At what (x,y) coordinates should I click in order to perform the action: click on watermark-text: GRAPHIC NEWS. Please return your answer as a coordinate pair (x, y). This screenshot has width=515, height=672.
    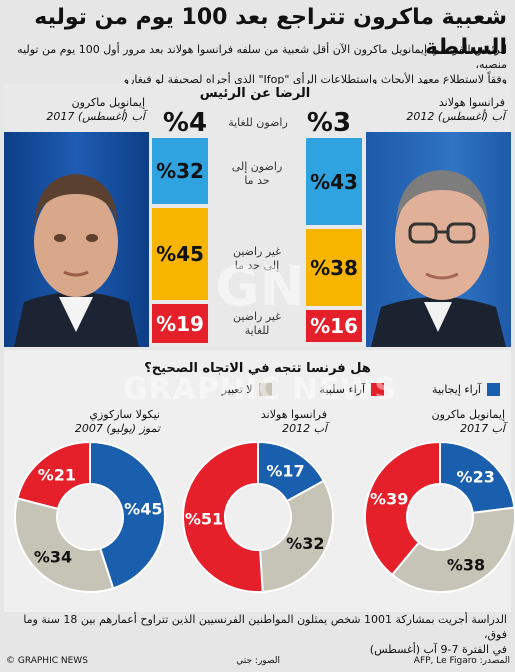
    Looking at the image, I should click on (260, 389).